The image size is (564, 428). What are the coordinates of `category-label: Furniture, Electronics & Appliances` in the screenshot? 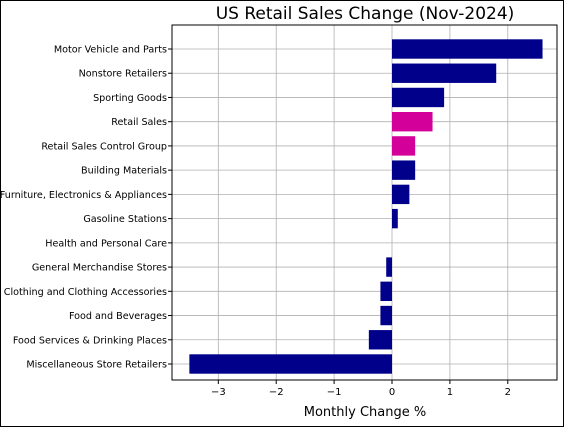 It's located at (84, 195).